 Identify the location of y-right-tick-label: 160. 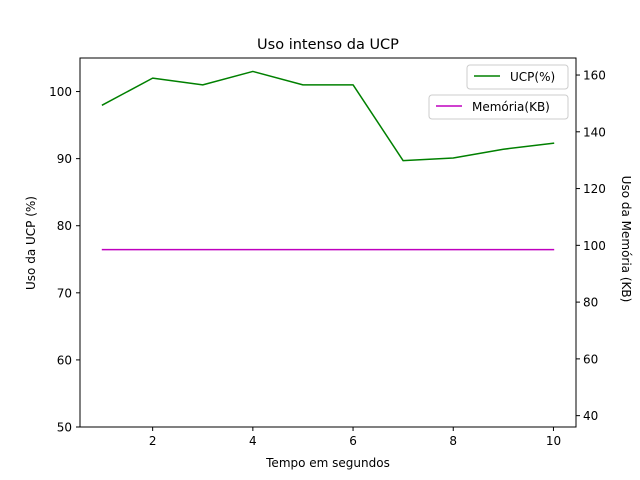
(594, 76).